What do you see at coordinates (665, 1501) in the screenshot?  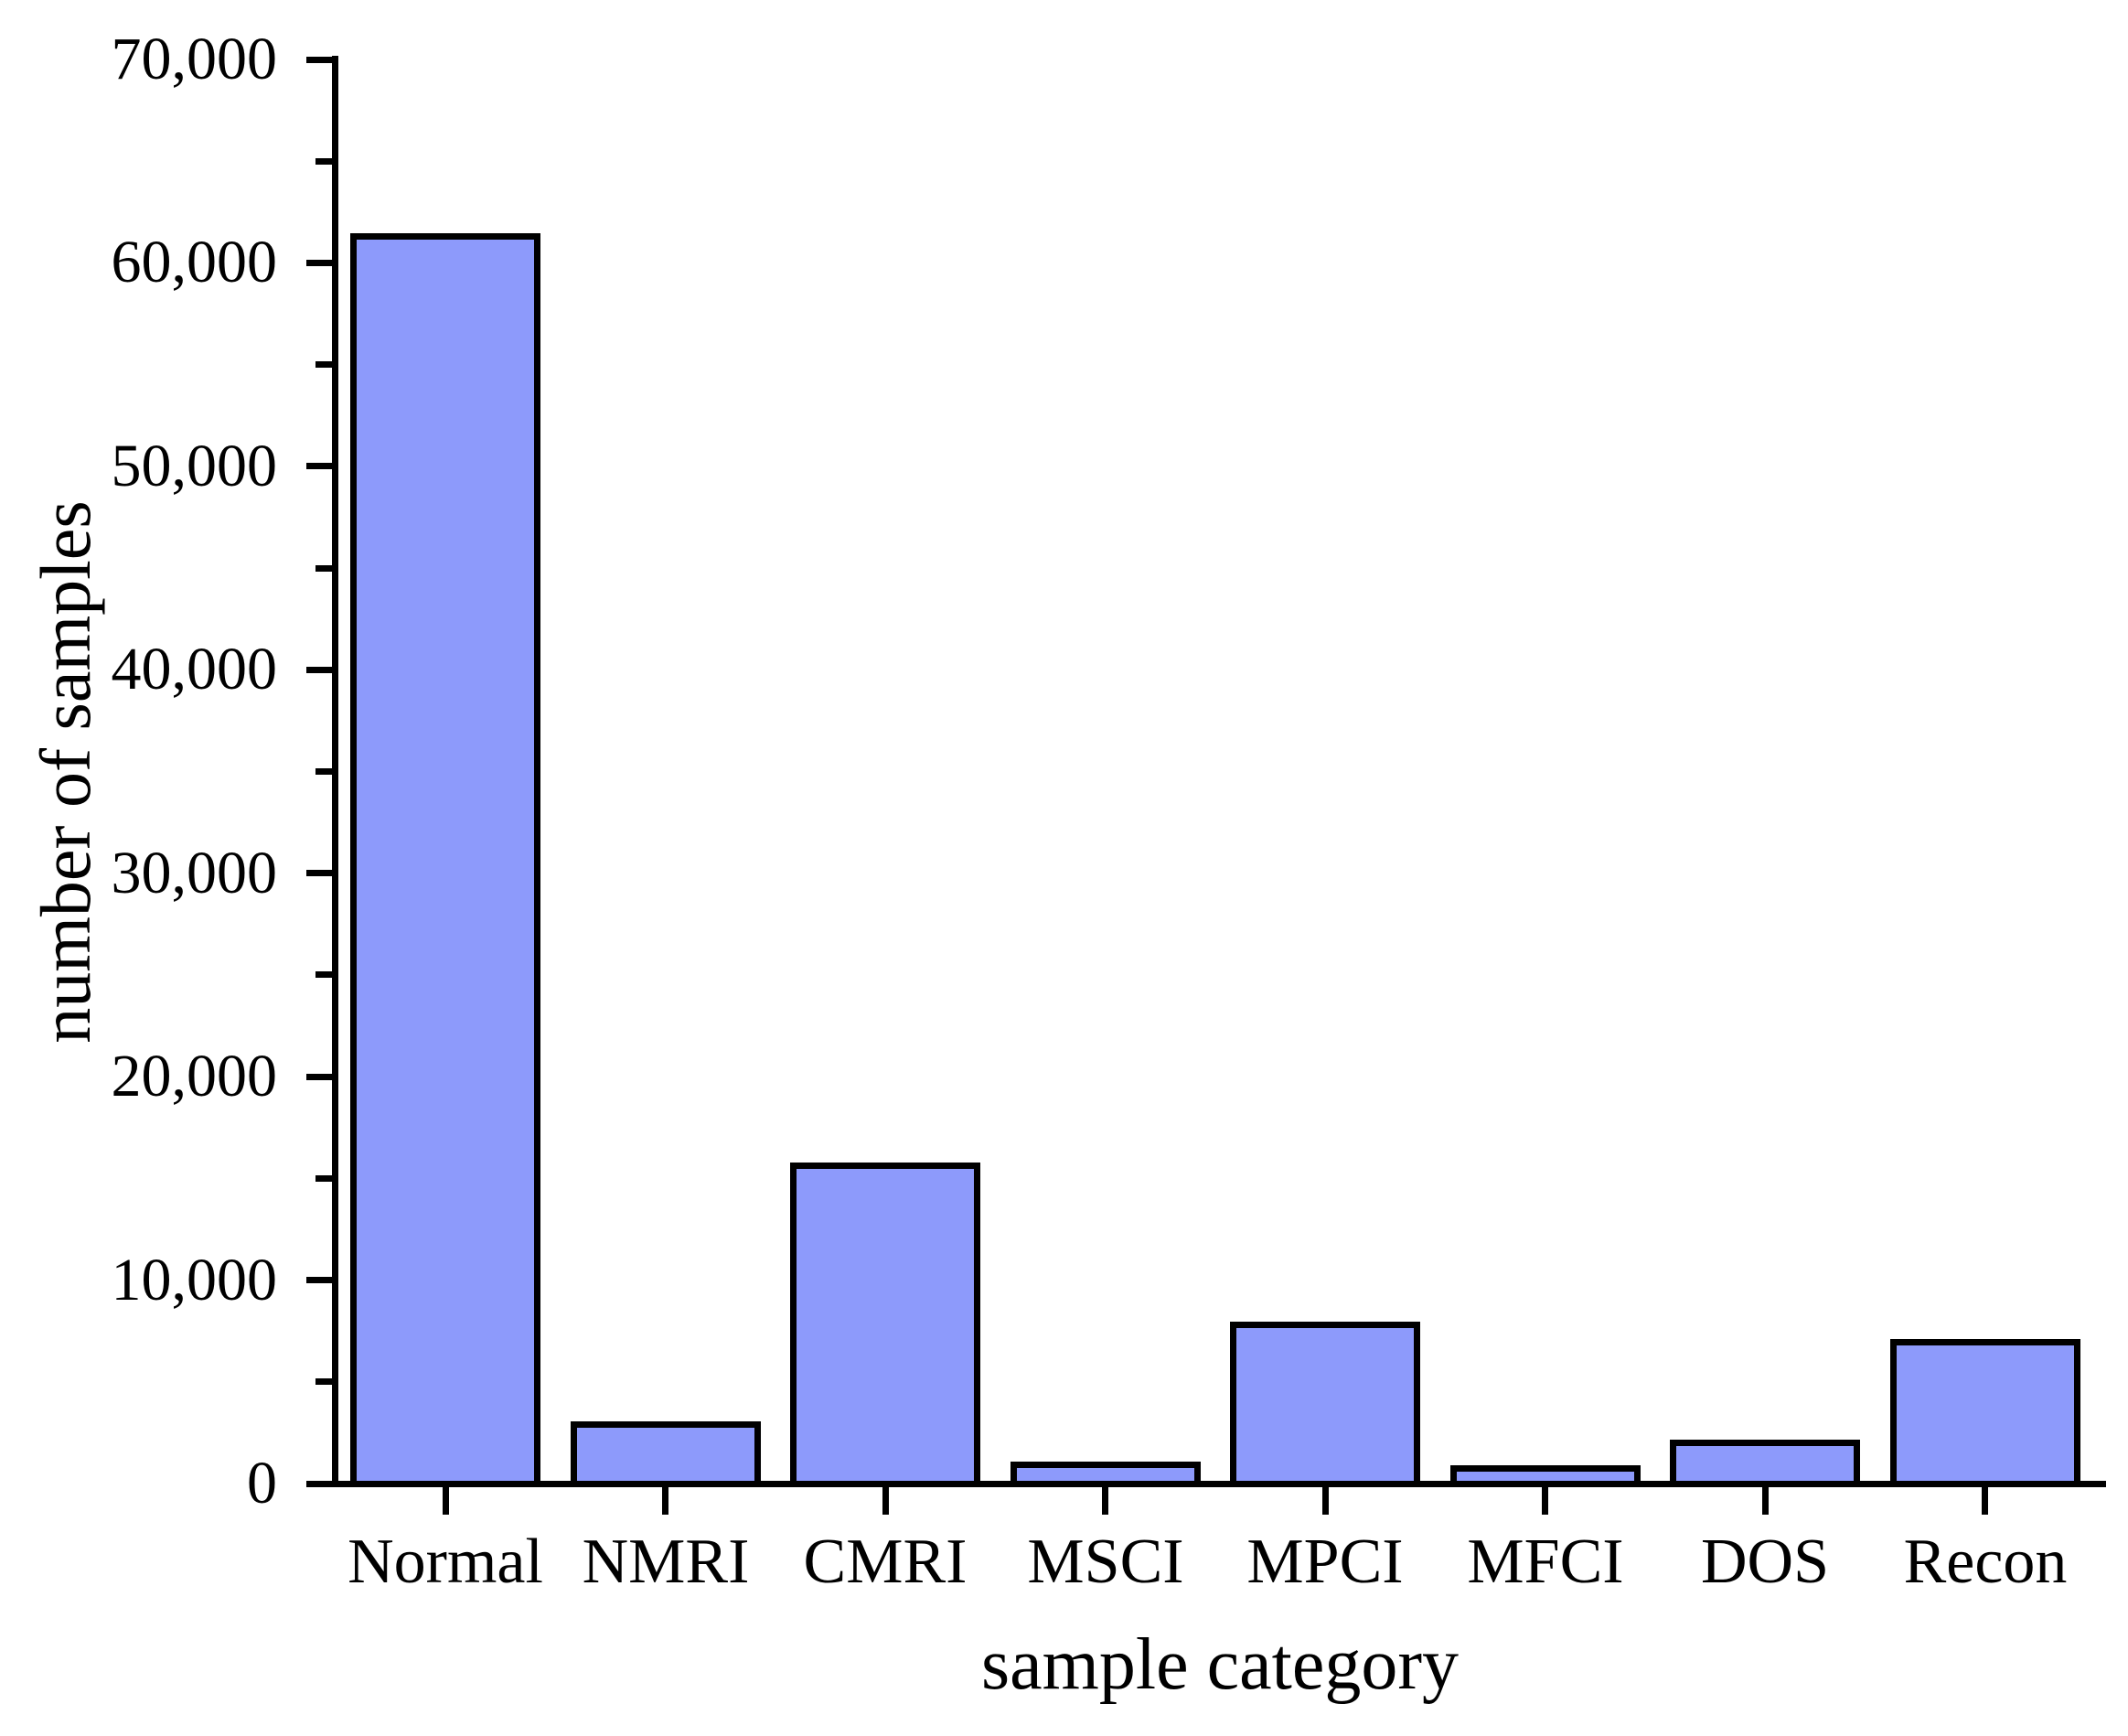 I see `x-tick-nmri` at bounding box center [665, 1501].